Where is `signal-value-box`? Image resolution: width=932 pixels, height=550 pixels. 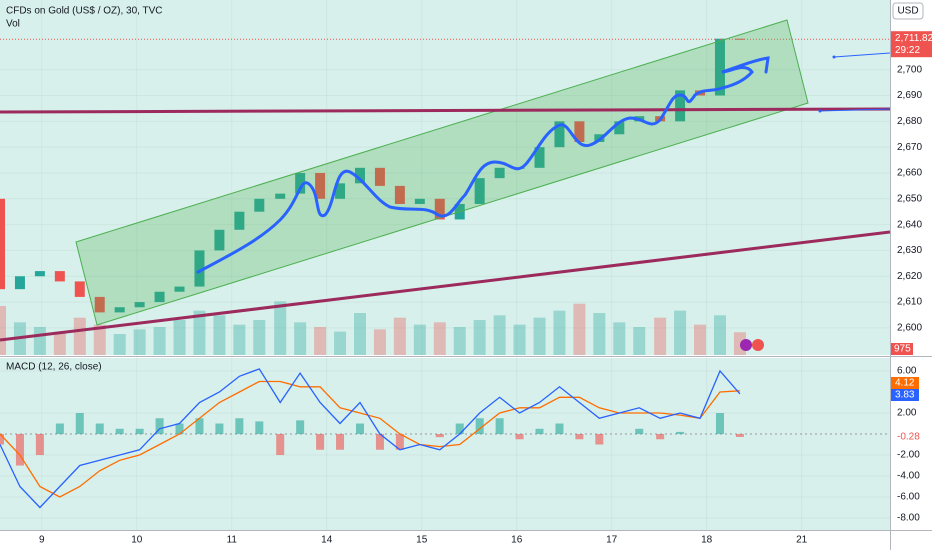
signal-value-box is located at coordinates (905, 383).